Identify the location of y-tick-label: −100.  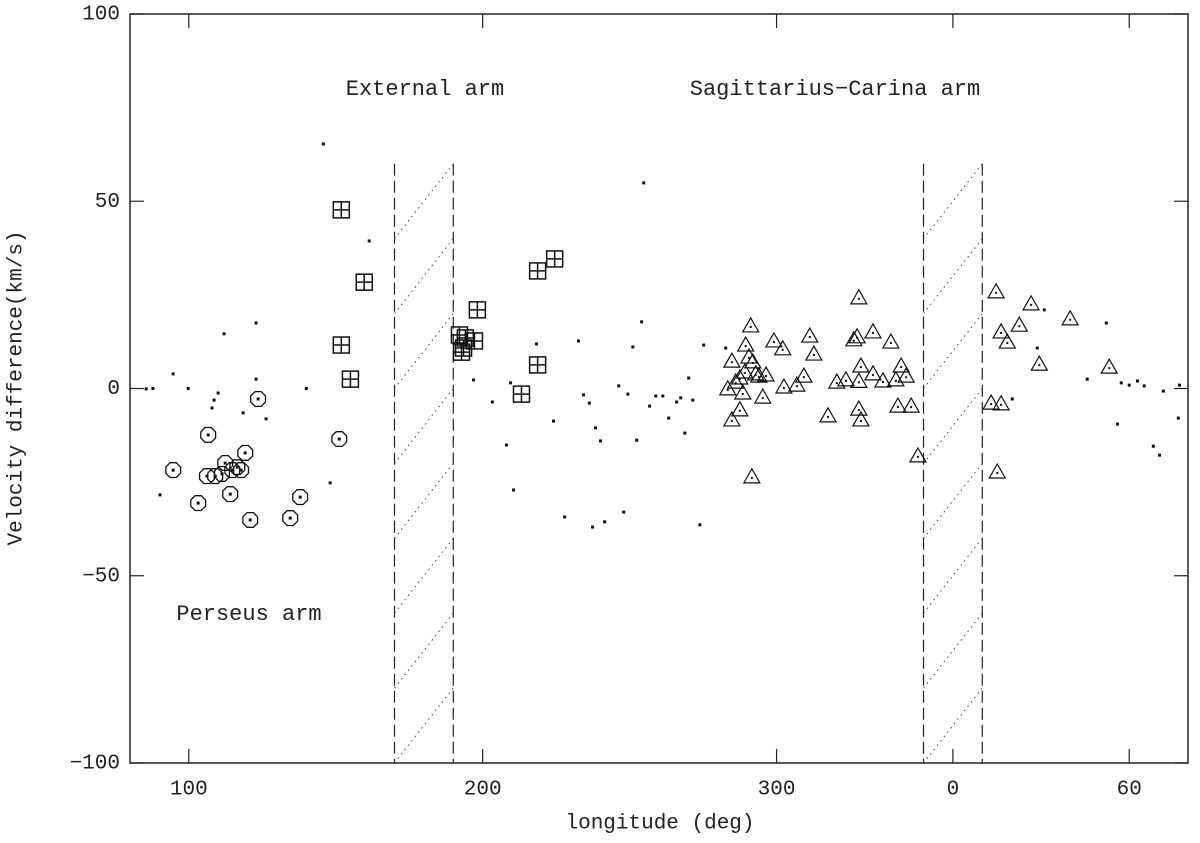
(95, 764).